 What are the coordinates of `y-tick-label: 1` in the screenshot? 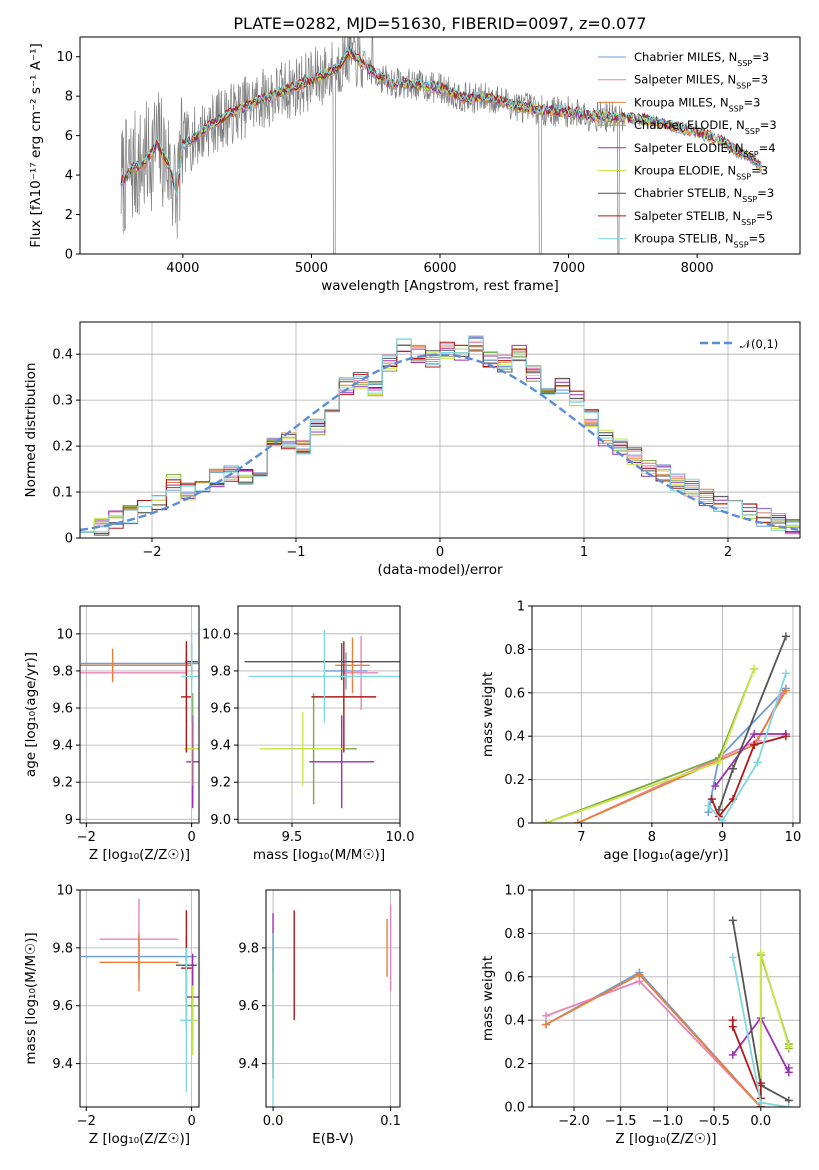 It's located at (521, 607).